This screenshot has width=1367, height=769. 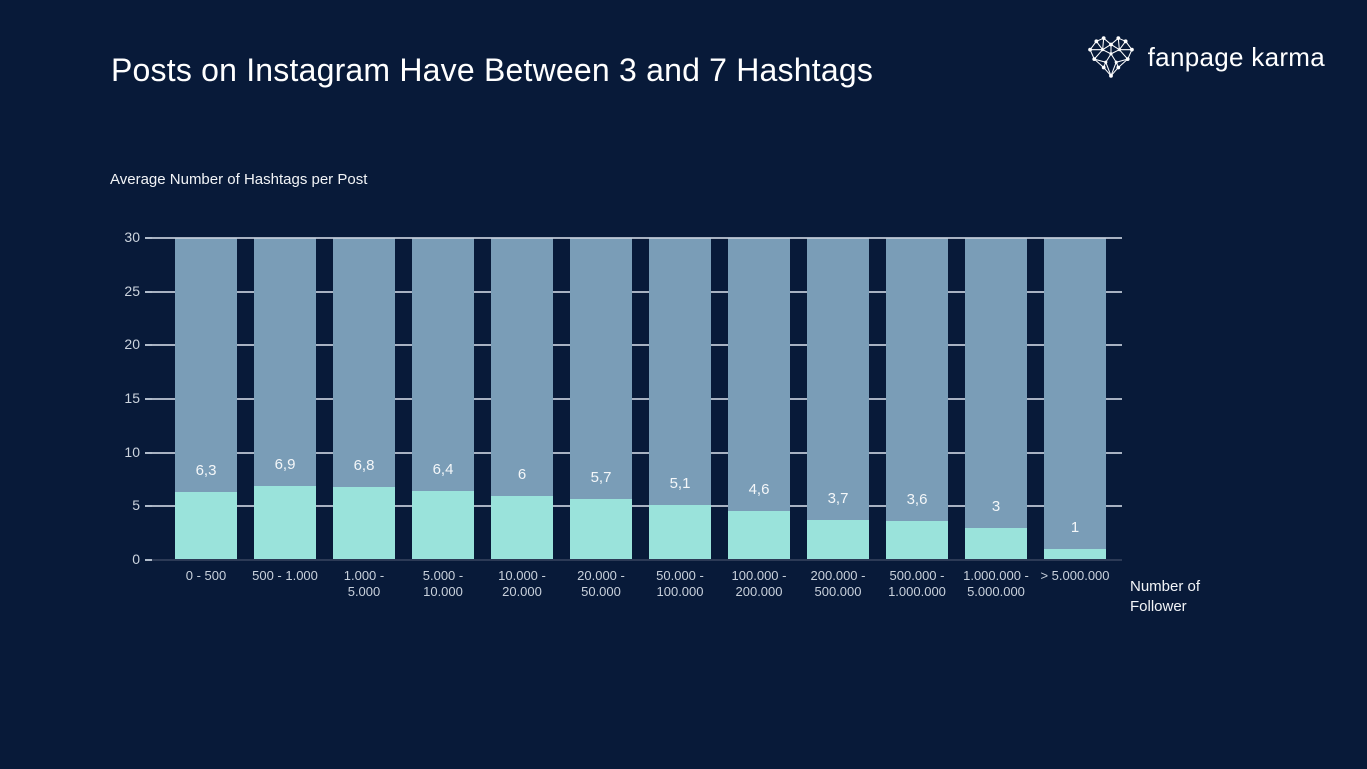 I want to click on x-tick-label-0: 0 - 500, so click(x=206, y=575).